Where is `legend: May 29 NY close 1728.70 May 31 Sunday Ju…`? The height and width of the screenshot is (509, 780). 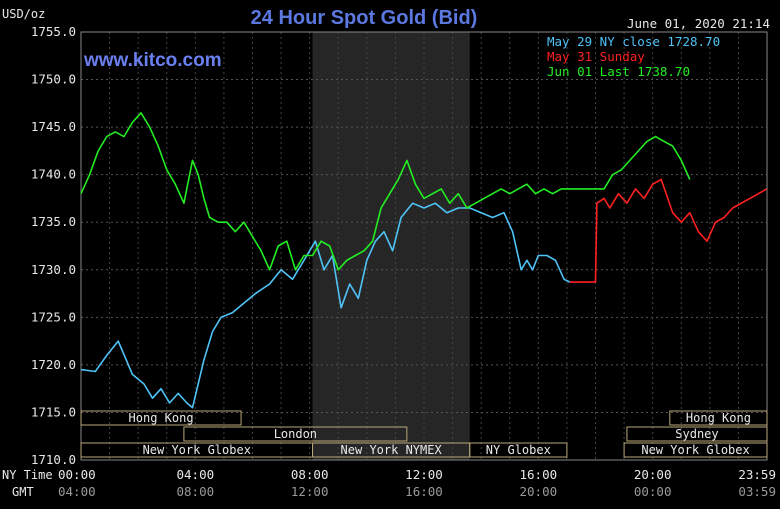
legend: May 29 NY close 1728.70 May 31 Sunday Ju… is located at coordinates (633, 56).